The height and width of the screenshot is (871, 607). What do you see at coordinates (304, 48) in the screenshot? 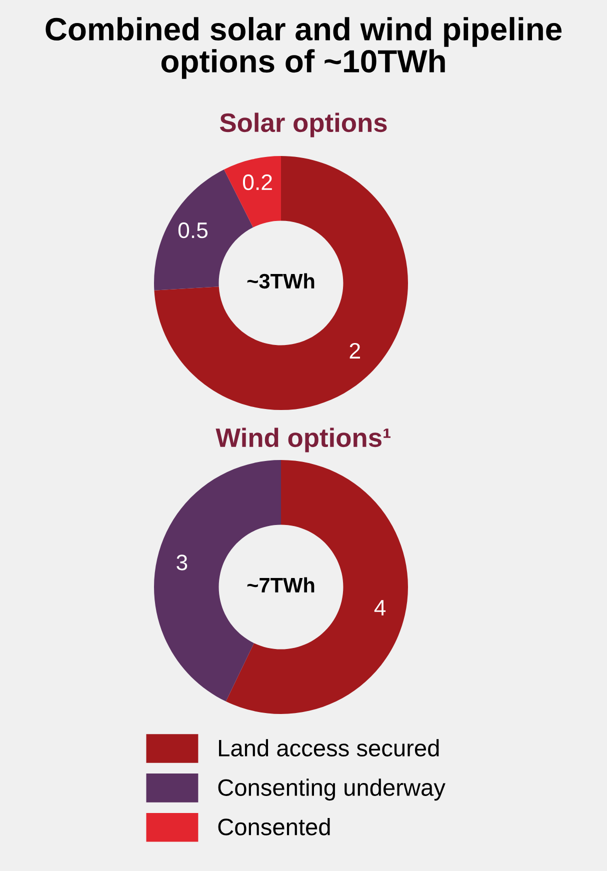
I see `chart-title: Combined solar and wind pipeline options of ~10TWh` at bounding box center [304, 48].